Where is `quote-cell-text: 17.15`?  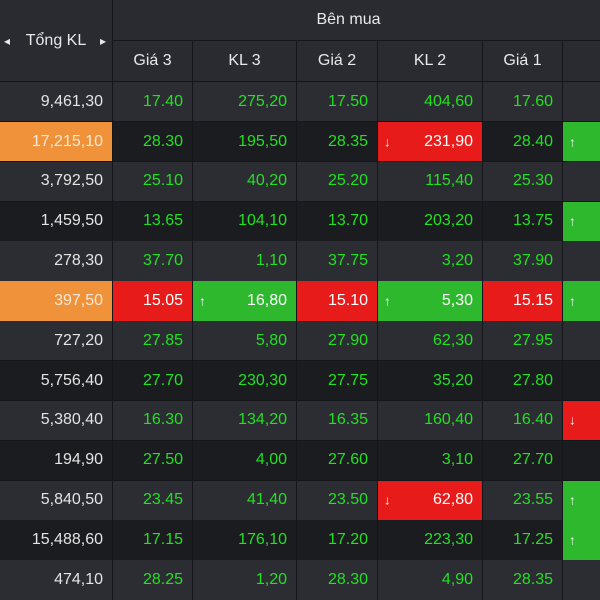
quote-cell-text: 17.15 is located at coordinates (162, 540).